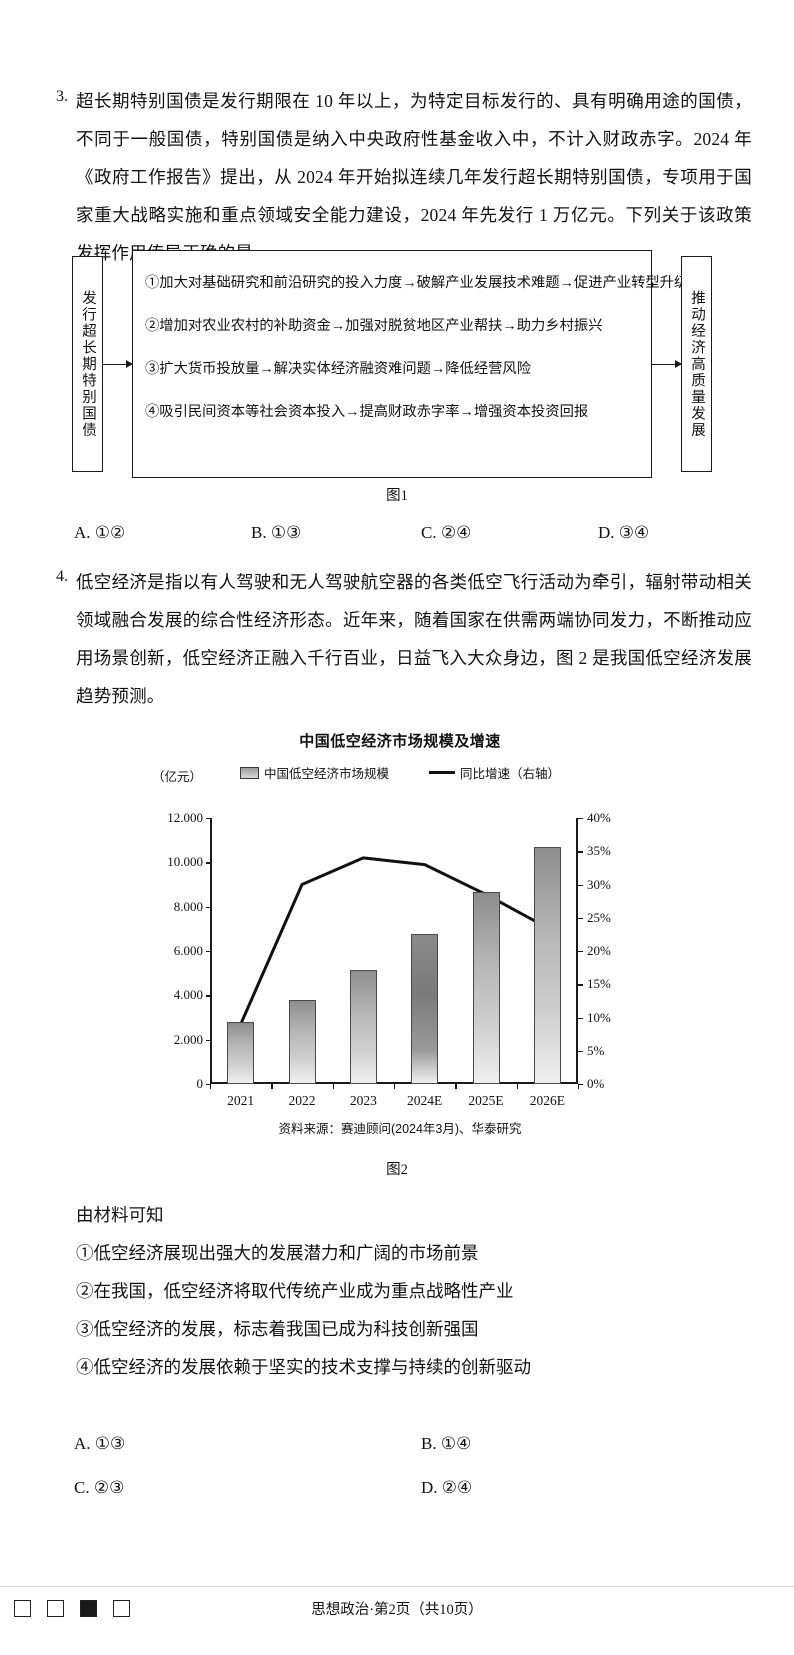 The width and height of the screenshot is (794, 1655). I want to click on line-swatch-icon, so click(442, 772).